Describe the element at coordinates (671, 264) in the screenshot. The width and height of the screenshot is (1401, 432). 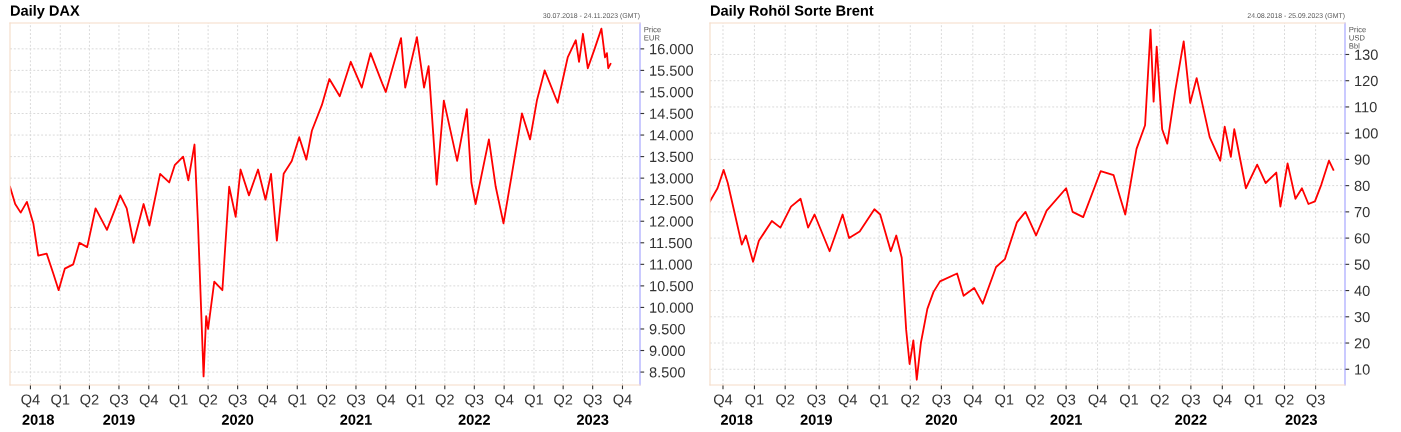
I see `y-tick-label: 11.000` at that location.